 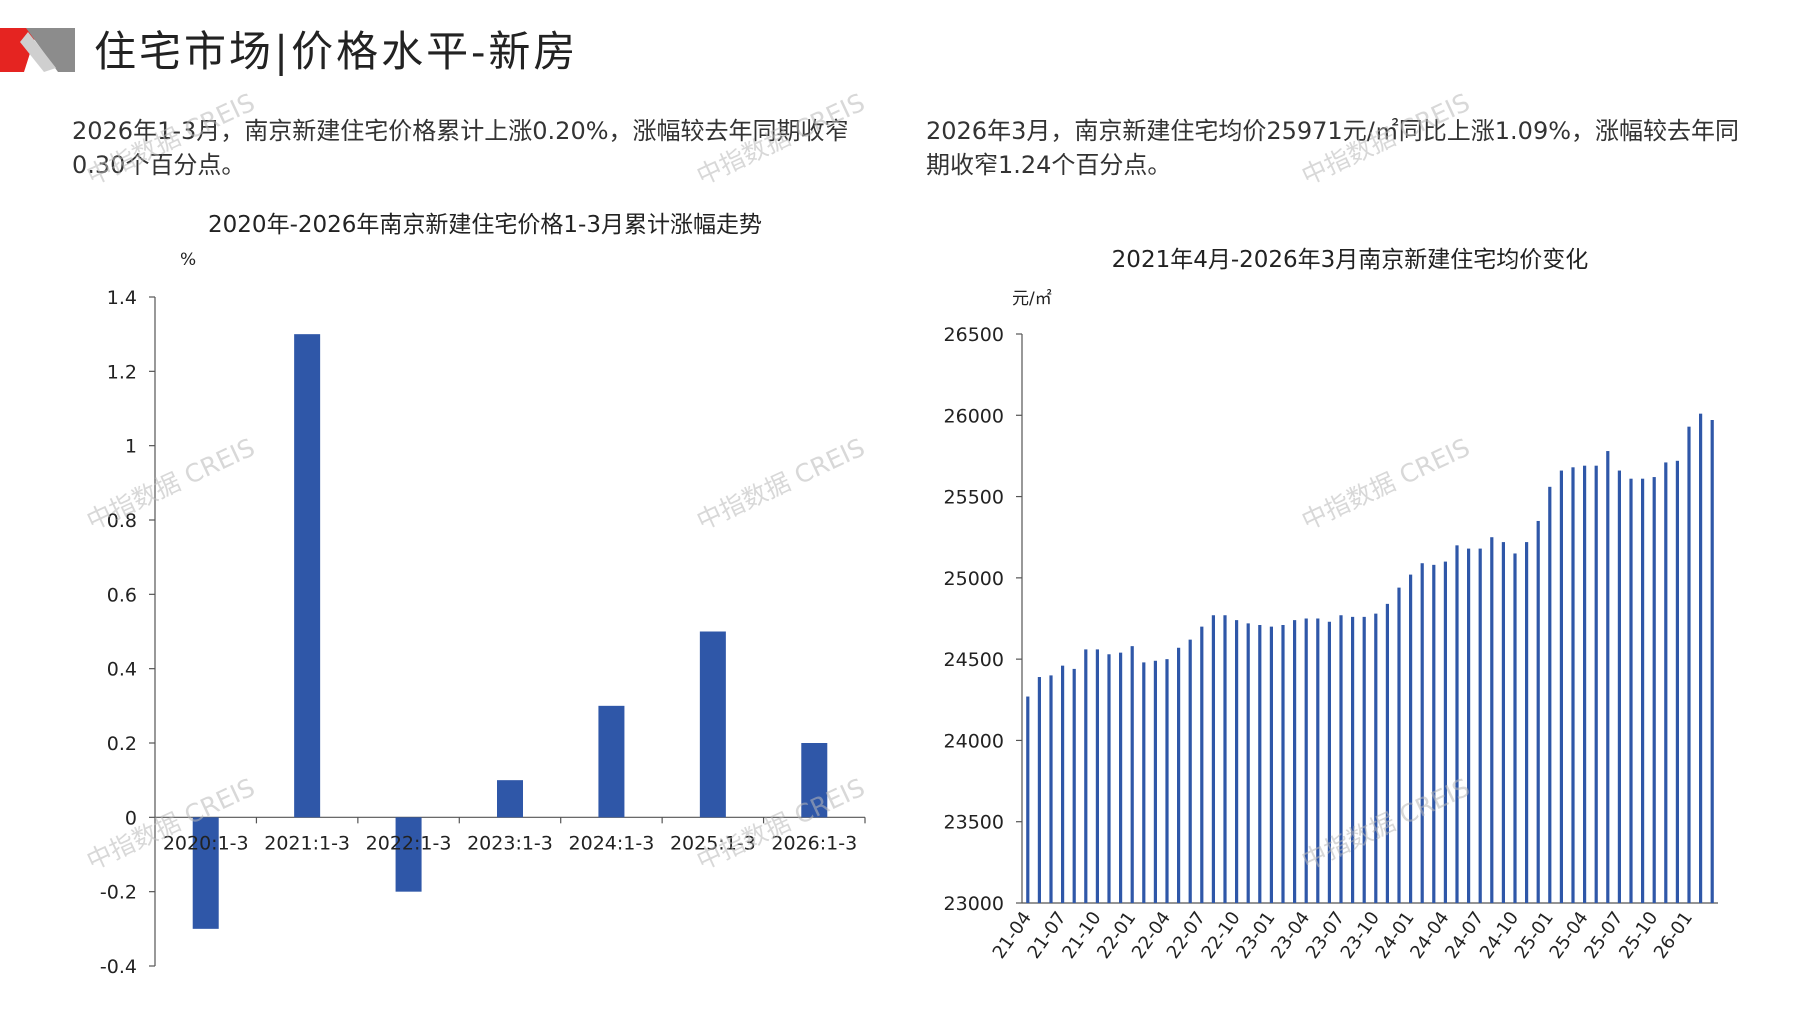 What do you see at coordinates (122, 595) in the screenshot?
I see `y-tick-label: 0.6` at bounding box center [122, 595].